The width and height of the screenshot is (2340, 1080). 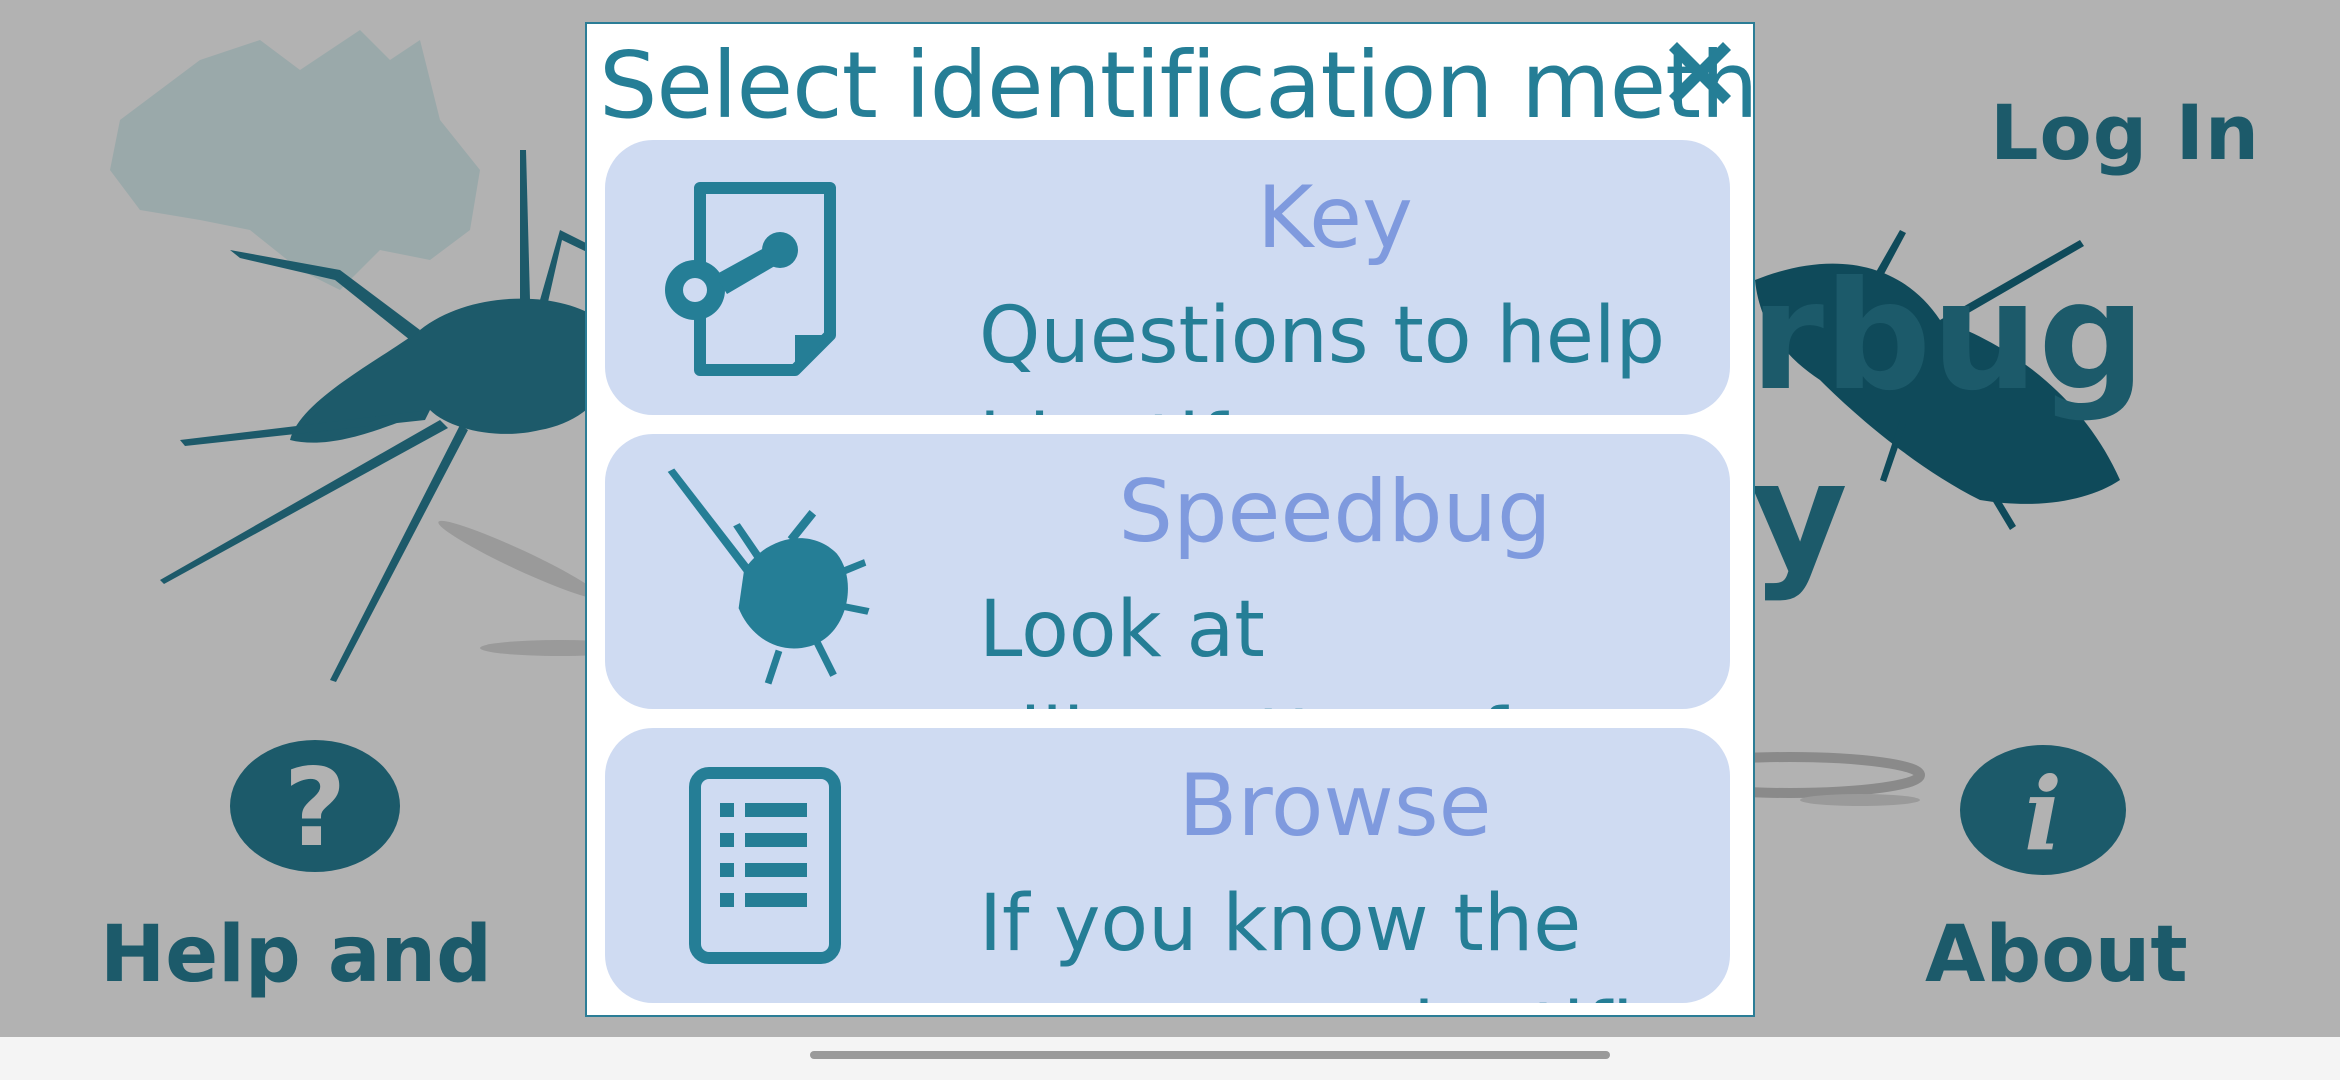 What do you see at coordinates (2043, 814) in the screenshot?
I see `info-icon: i` at bounding box center [2043, 814].